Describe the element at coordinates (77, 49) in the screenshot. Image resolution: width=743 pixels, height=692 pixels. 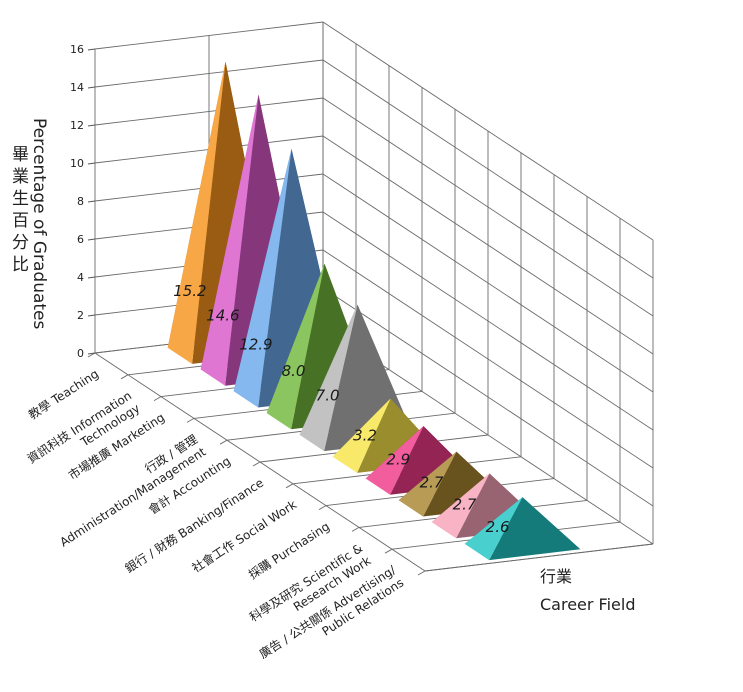
I see `y-tick-label-8: 16` at that location.